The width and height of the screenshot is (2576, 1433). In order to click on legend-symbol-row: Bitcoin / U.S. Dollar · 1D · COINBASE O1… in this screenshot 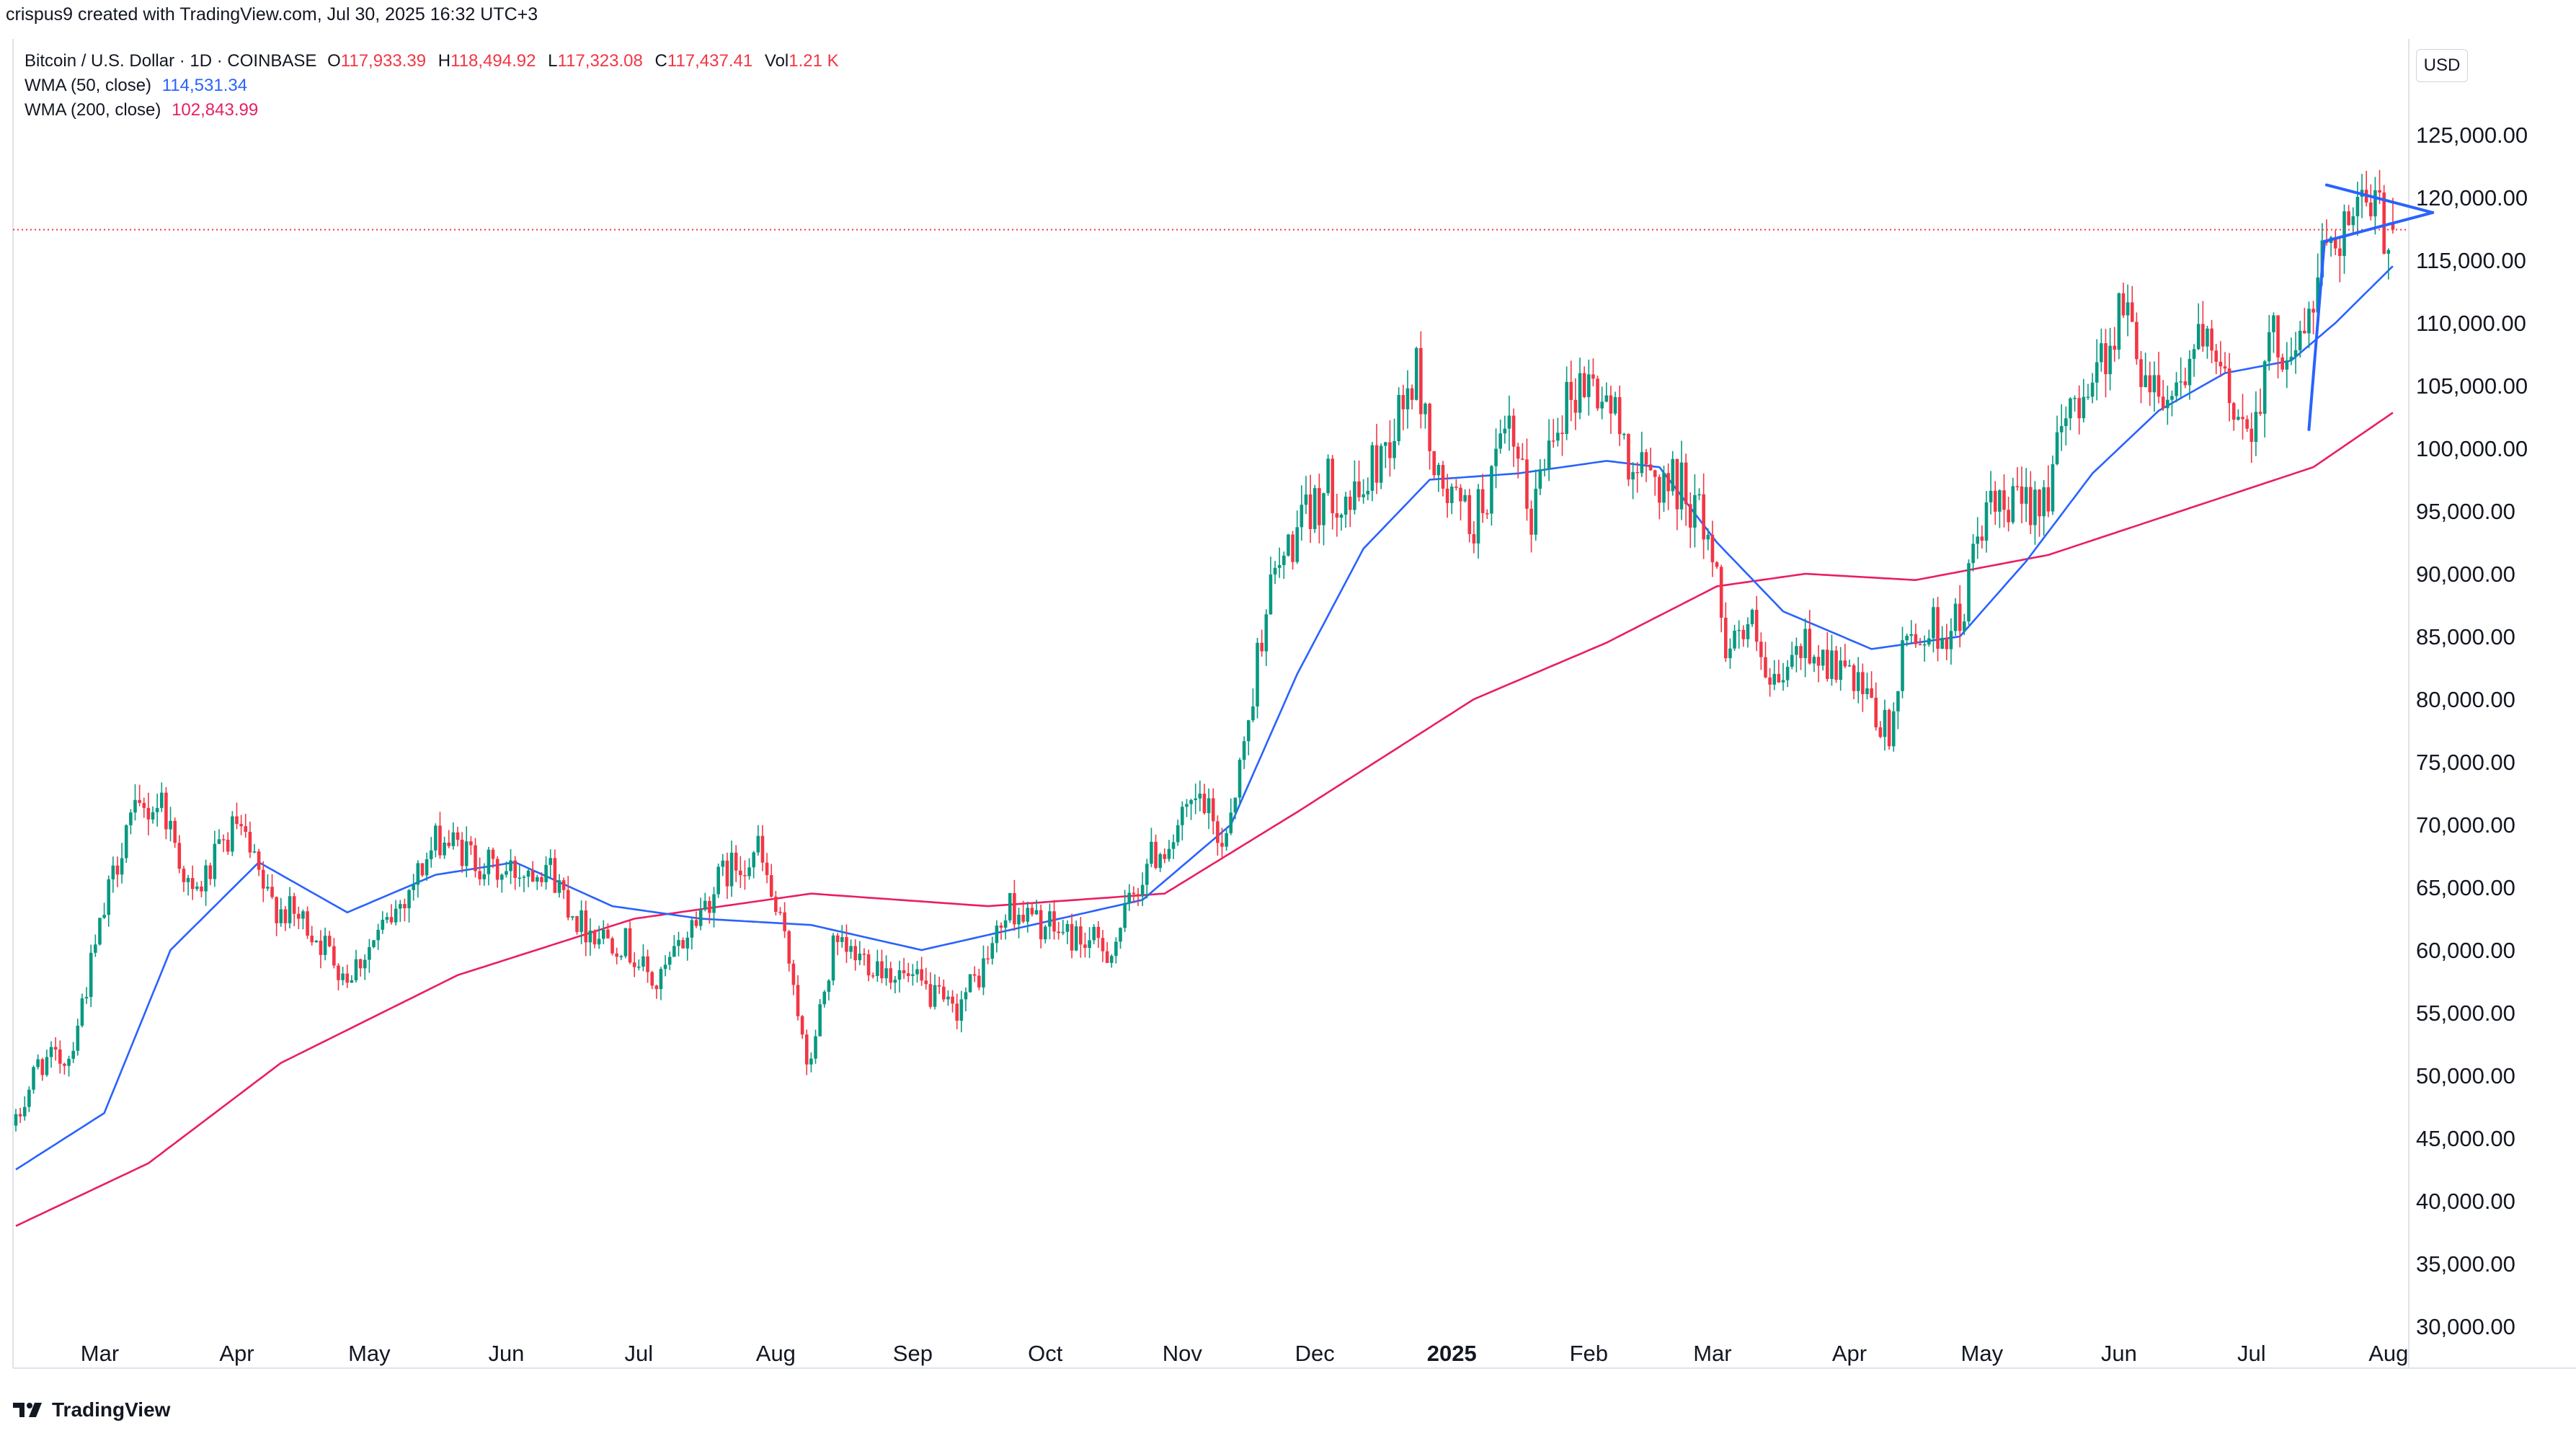, I will do `click(435, 61)`.